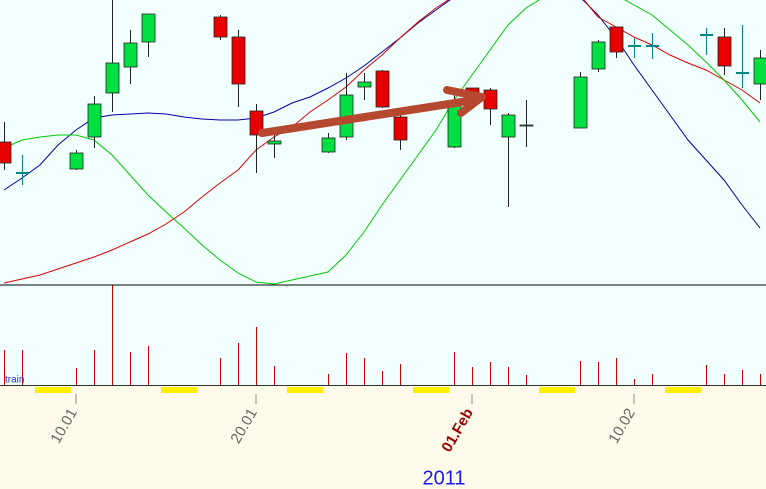 This screenshot has height=489, width=766. Describe the element at coordinates (343, 424) in the screenshot. I see `x-axis: 10.01 20.01 01.Feb 10.02` at that location.